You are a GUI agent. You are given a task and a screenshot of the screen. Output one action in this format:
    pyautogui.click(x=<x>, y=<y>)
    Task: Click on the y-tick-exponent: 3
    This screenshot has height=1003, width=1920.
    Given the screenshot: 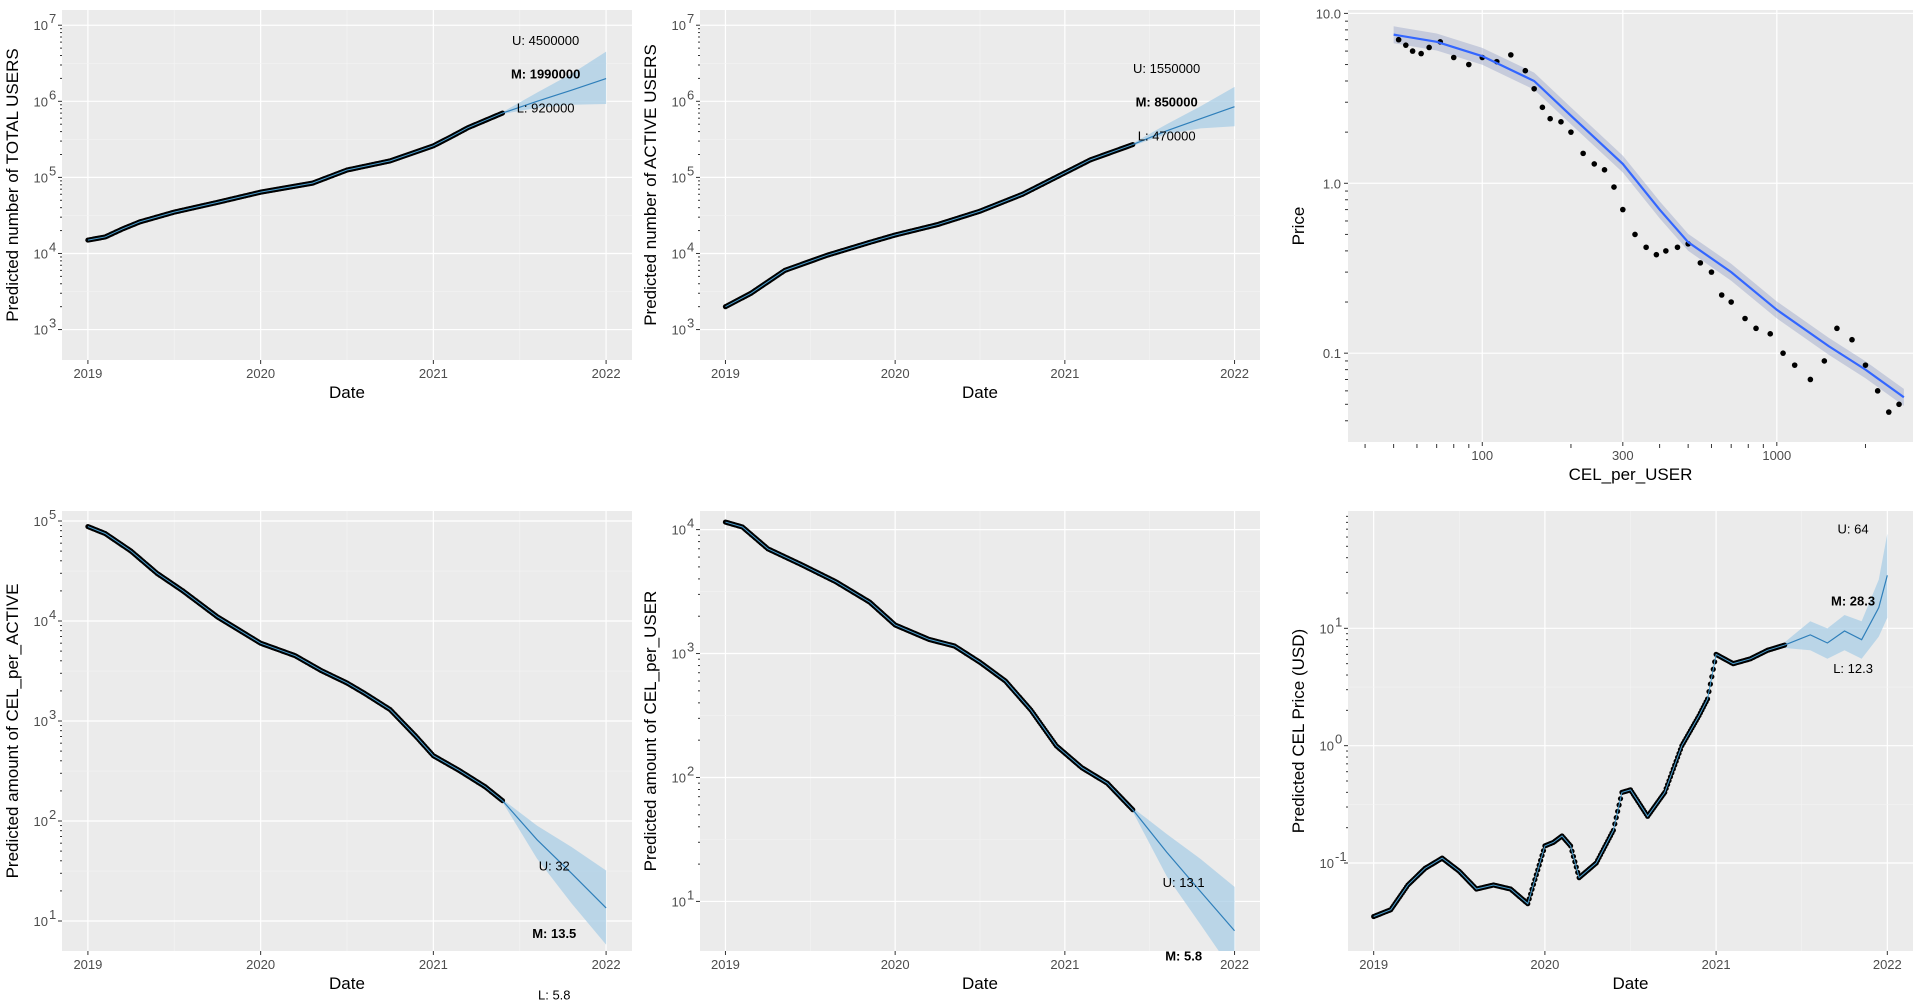 What is the action you would take?
    pyautogui.click(x=690, y=647)
    